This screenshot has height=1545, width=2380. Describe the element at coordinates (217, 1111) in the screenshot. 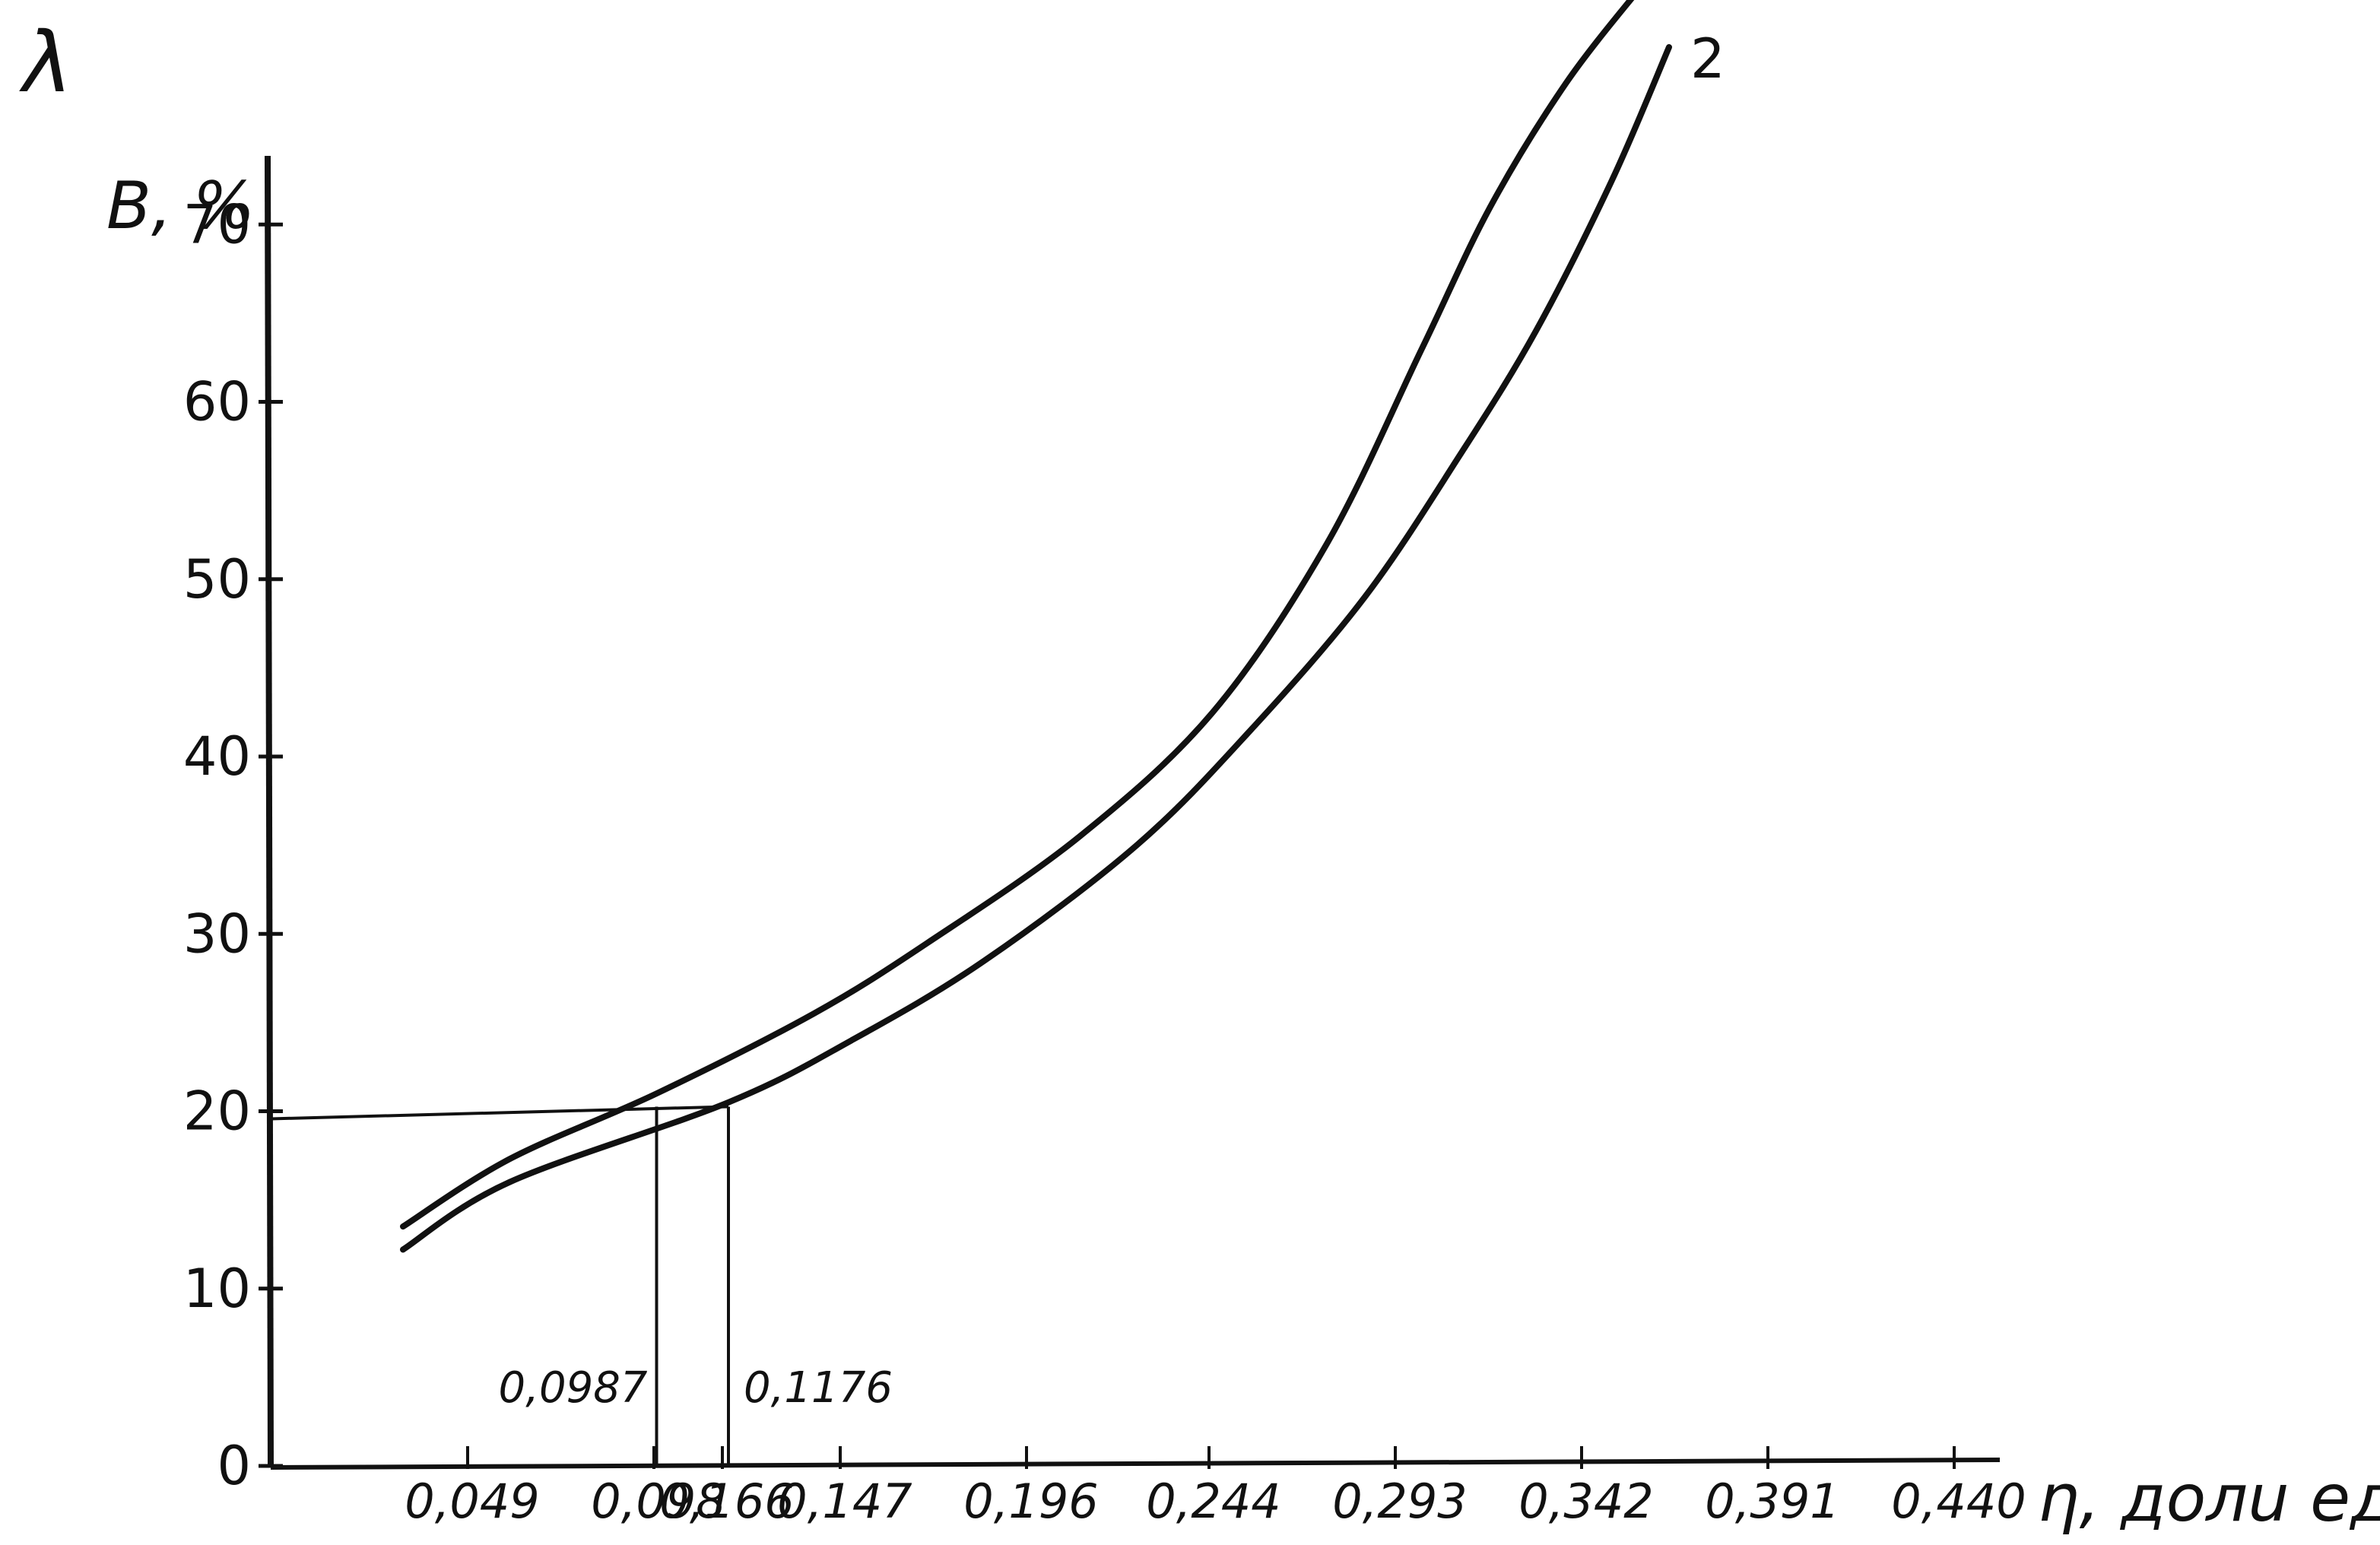

I see `y-tick-label: 20` at that location.